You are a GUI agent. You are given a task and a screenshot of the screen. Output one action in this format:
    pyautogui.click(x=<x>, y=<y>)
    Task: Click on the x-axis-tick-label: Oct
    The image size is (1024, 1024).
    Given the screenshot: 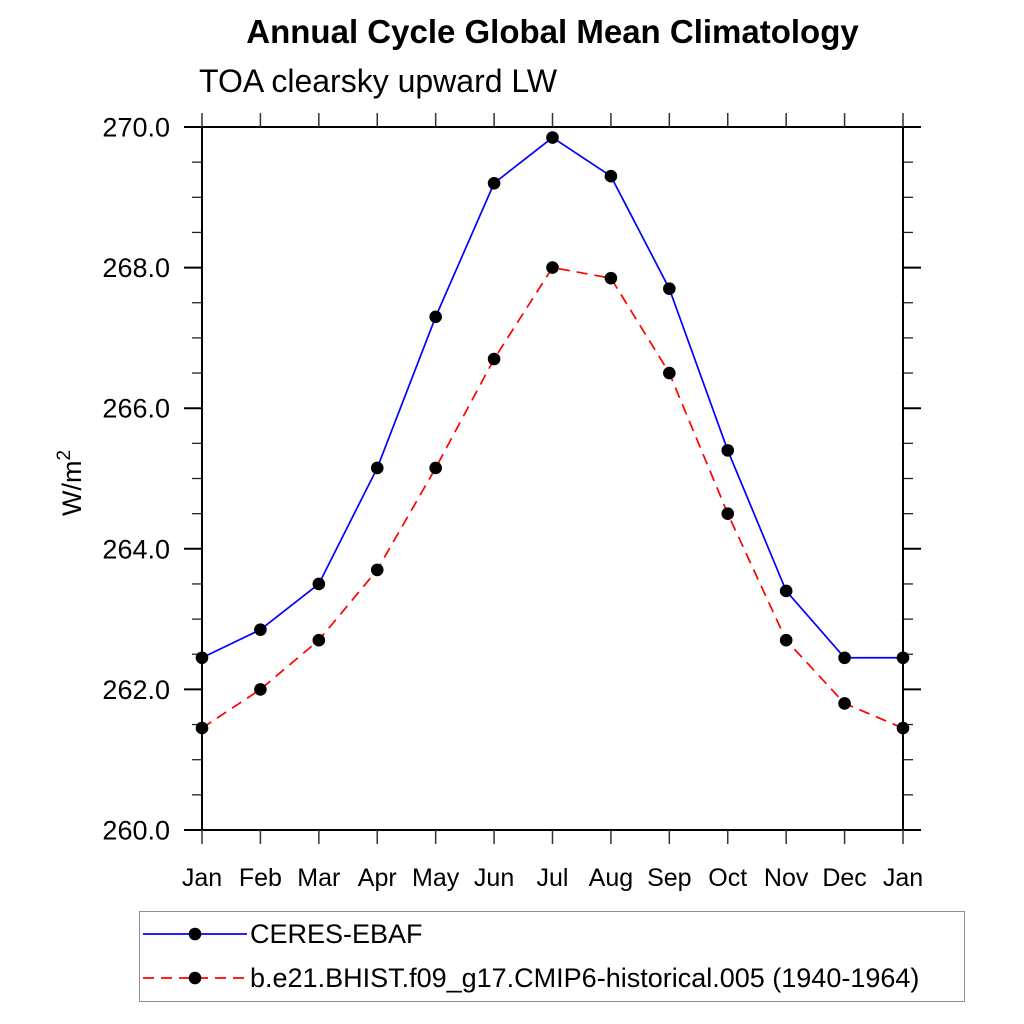 What is the action you would take?
    pyautogui.click(x=727, y=878)
    